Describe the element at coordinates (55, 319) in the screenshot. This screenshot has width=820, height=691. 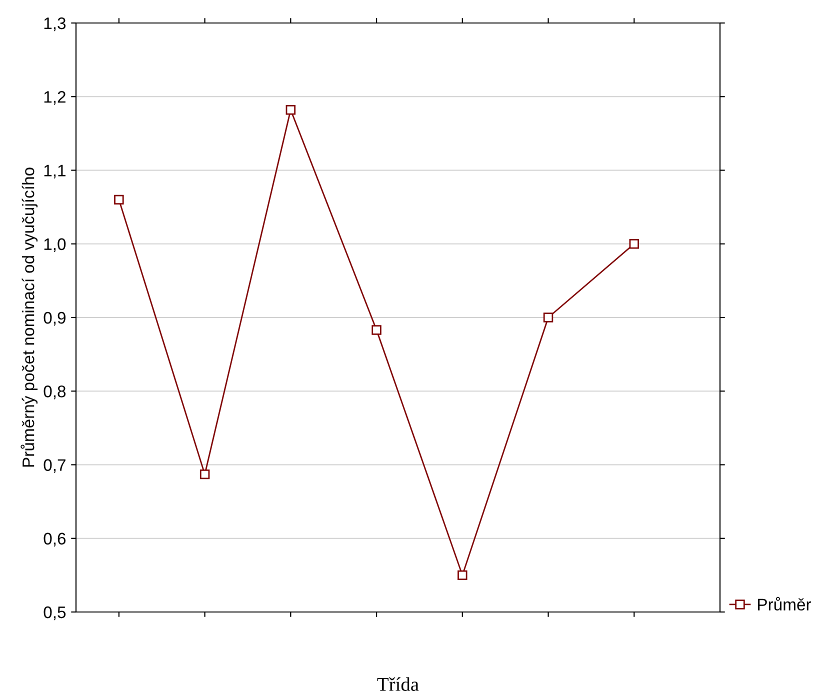
I see `y-tick-label: 0,9` at that location.